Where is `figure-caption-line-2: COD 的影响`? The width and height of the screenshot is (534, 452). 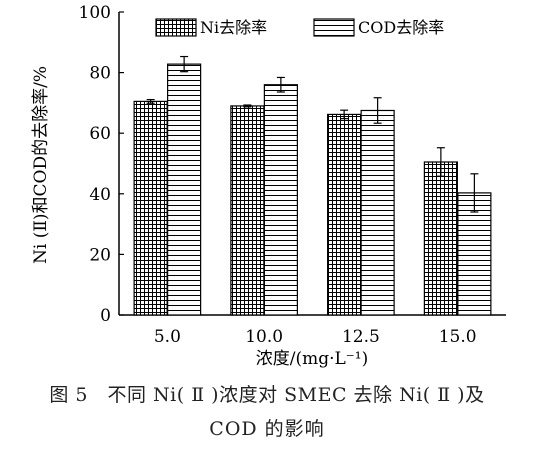 figure-caption-line-2: COD 的影响 is located at coordinates (267, 429).